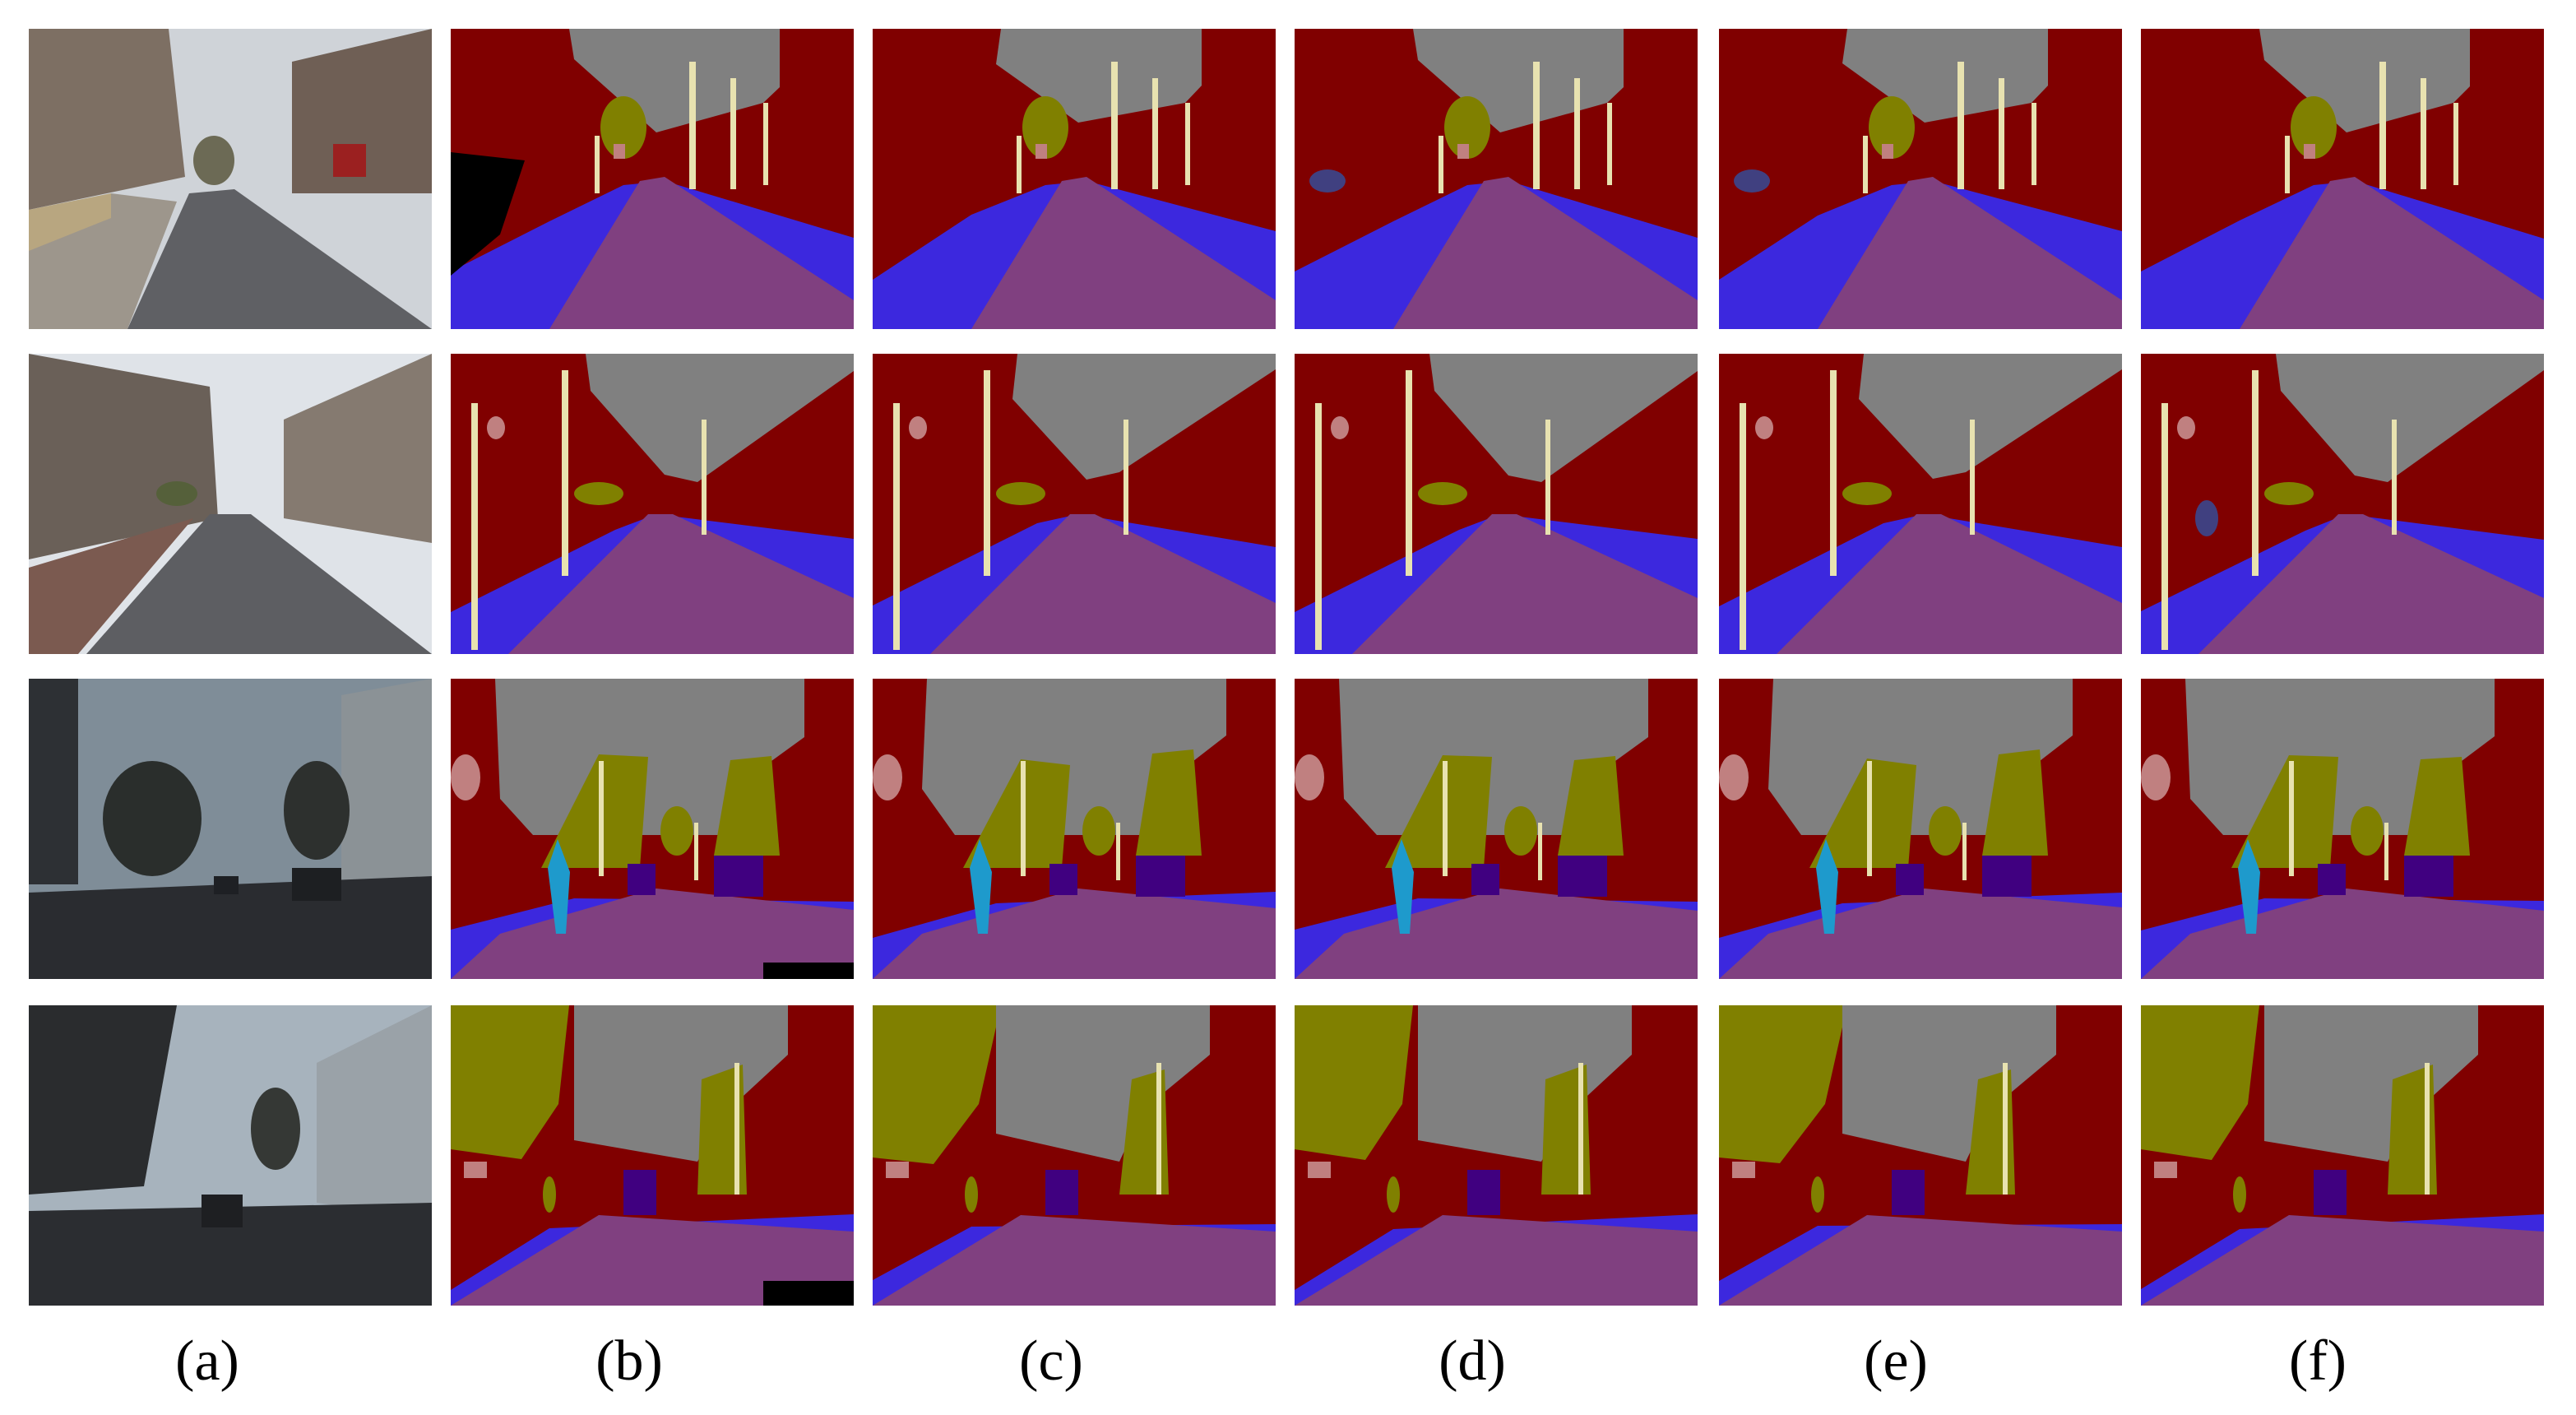 The image size is (2576, 1415). I want to click on wall, so click(70, 222).